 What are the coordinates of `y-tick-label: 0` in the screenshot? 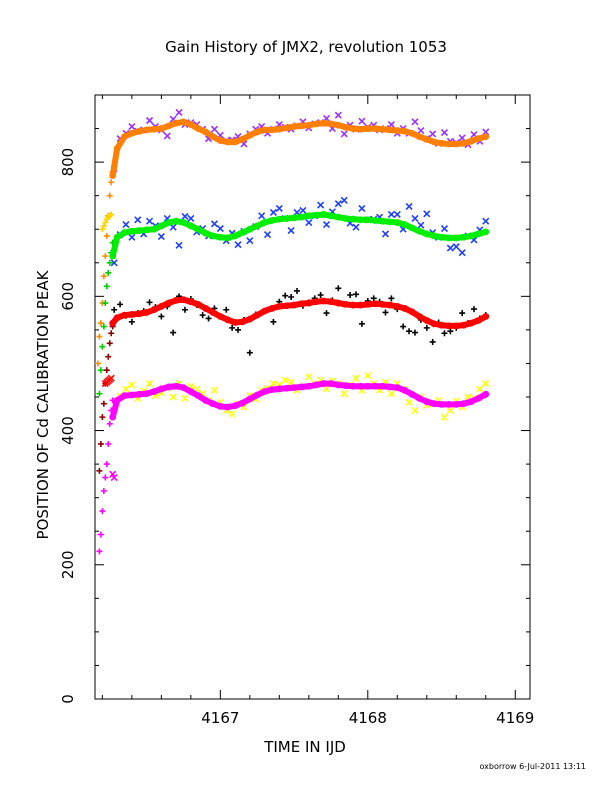 It's located at (68, 699).